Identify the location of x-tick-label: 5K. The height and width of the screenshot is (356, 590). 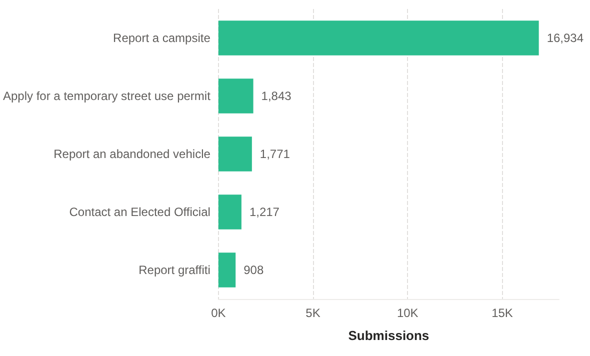
(313, 313).